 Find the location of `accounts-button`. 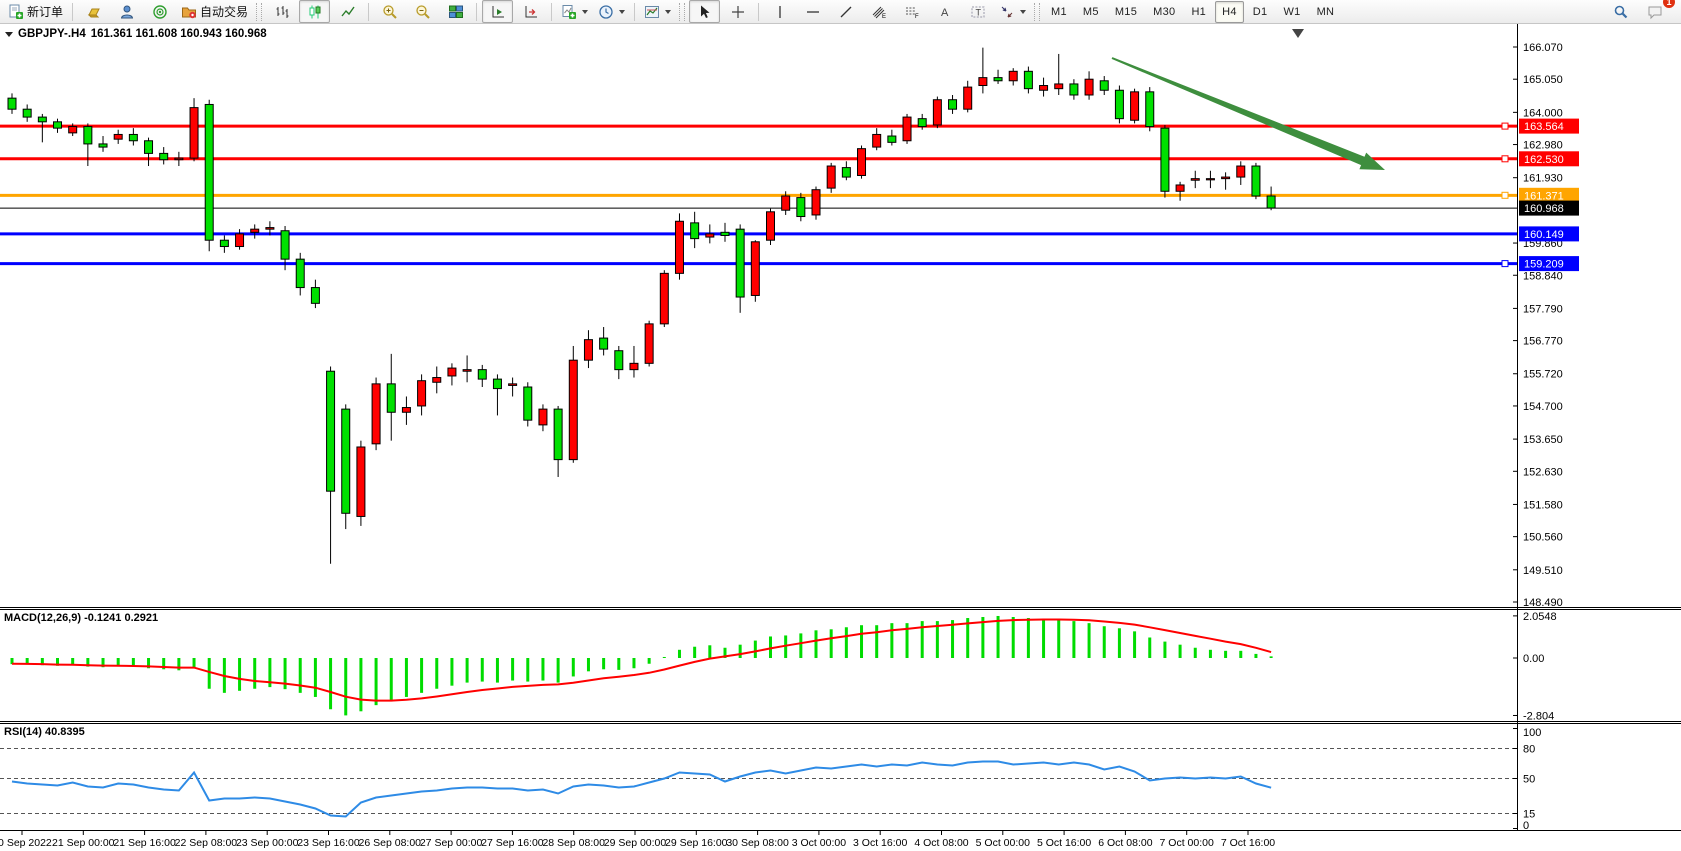

accounts-button is located at coordinates (126, 11).